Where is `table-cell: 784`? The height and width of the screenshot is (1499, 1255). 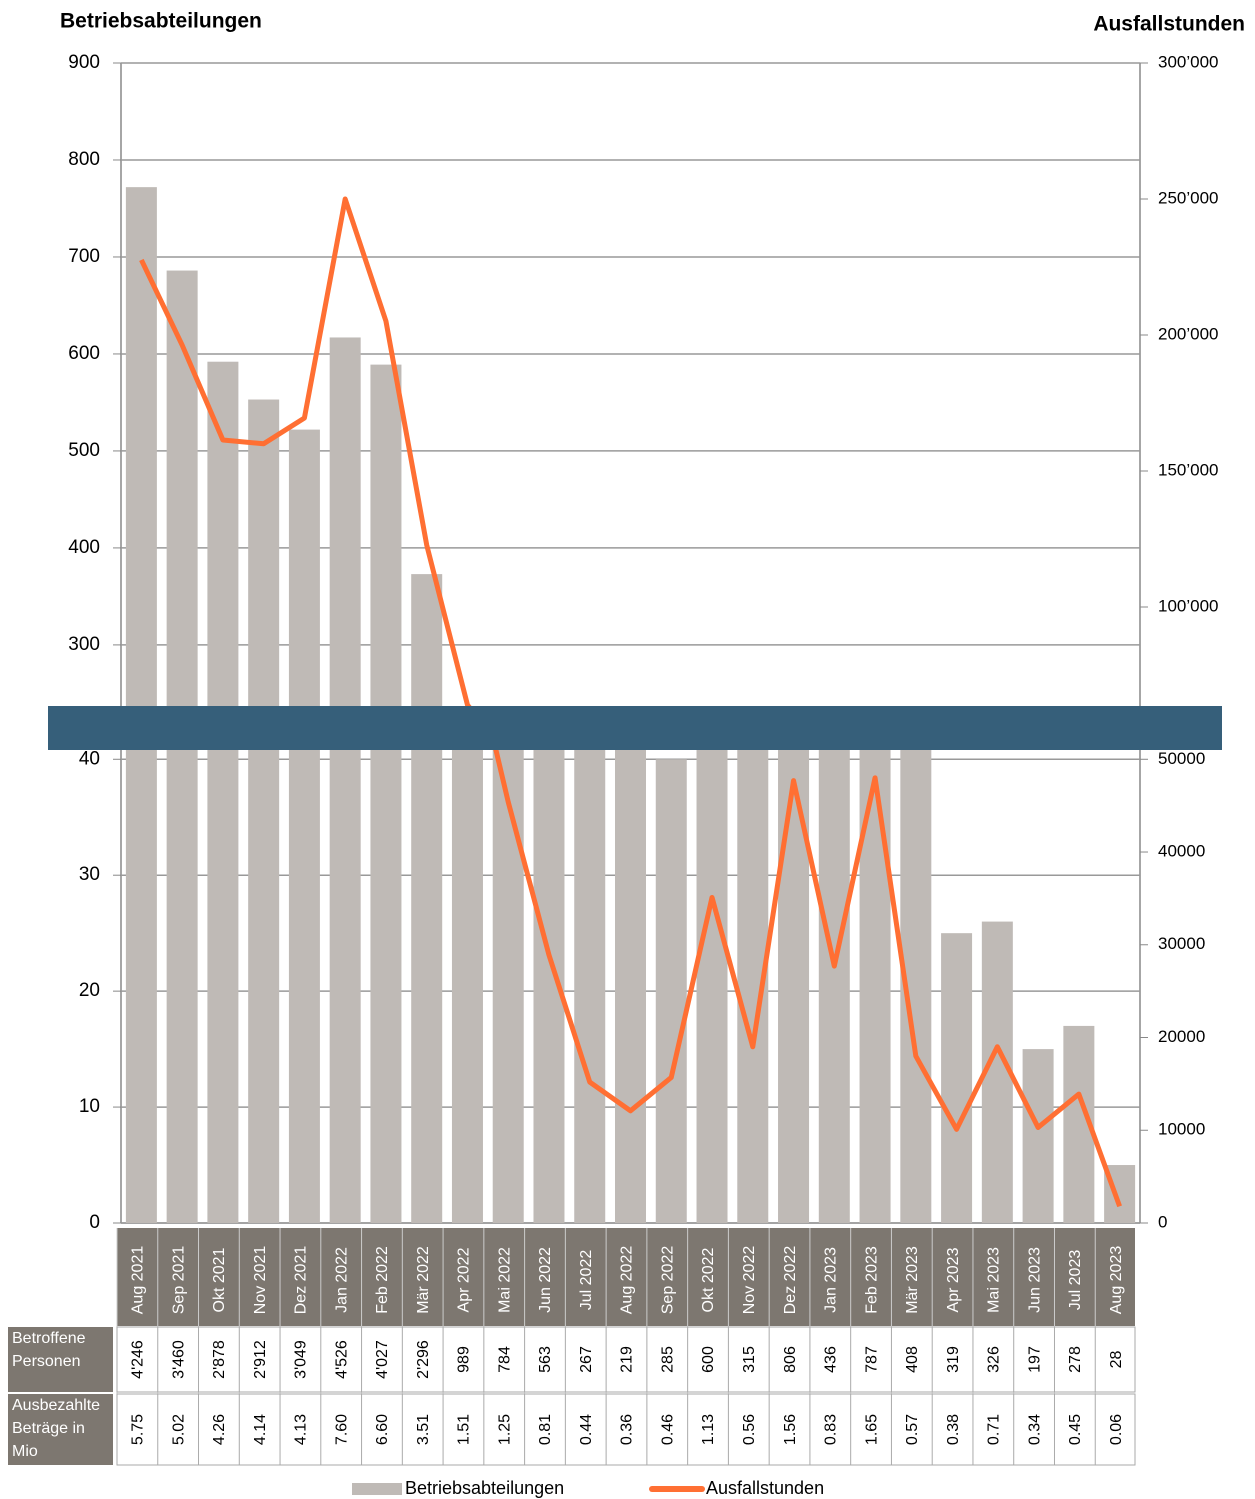 table-cell: 784 is located at coordinates (504, 1359).